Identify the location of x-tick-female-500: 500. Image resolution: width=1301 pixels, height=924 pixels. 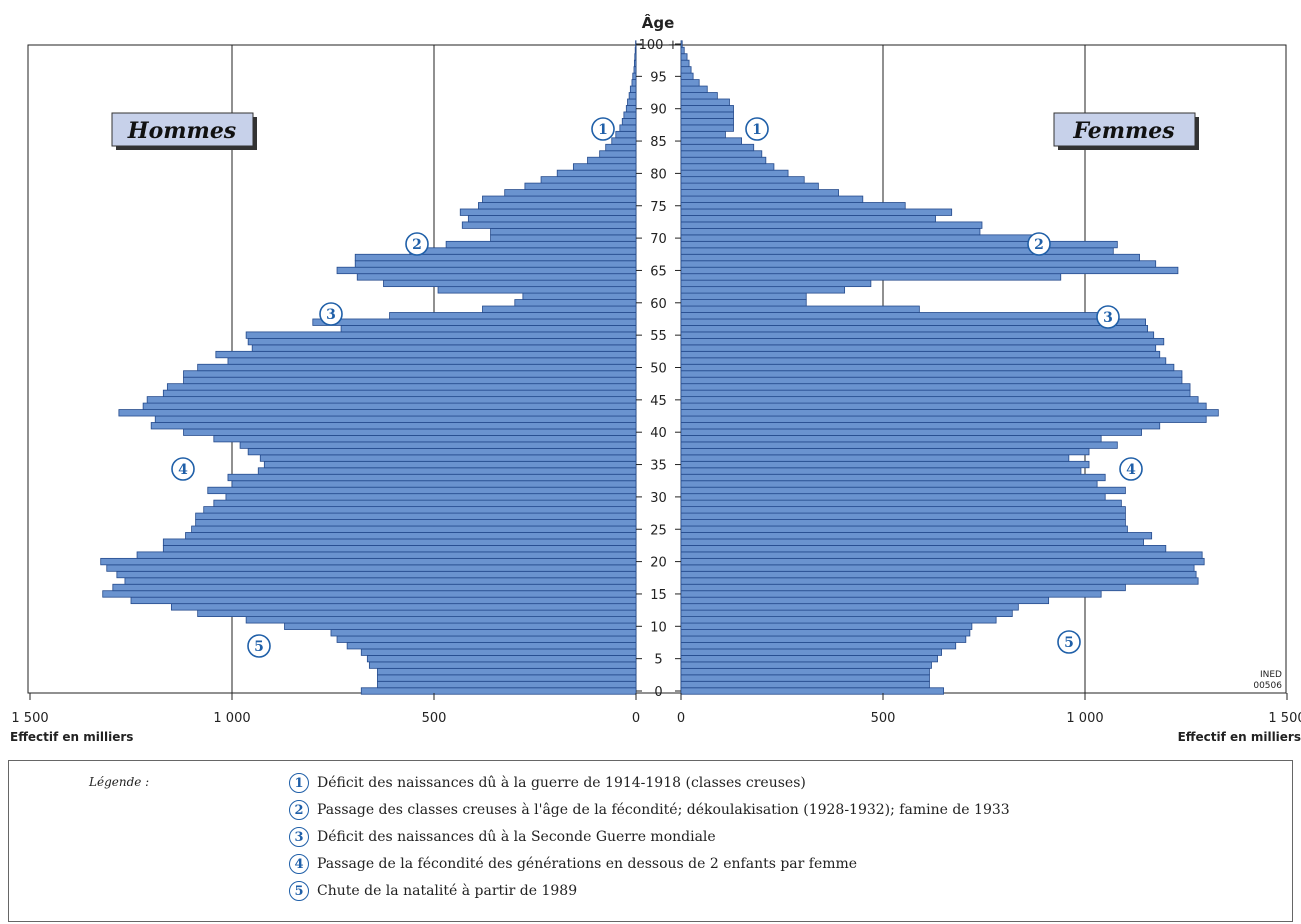
(883, 718).